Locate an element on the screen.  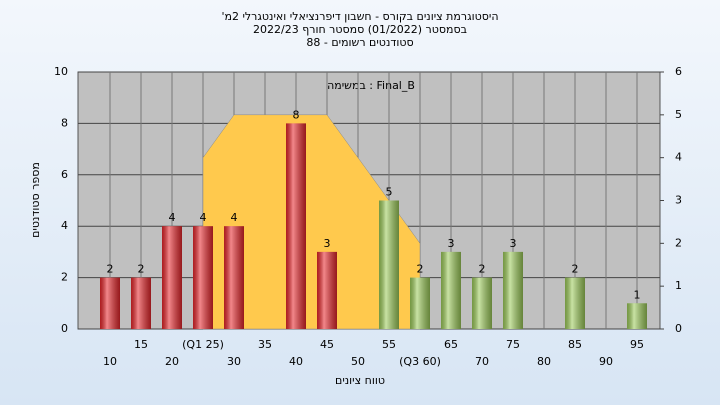
y-tick-label: 8 is located at coordinates (64, 122).